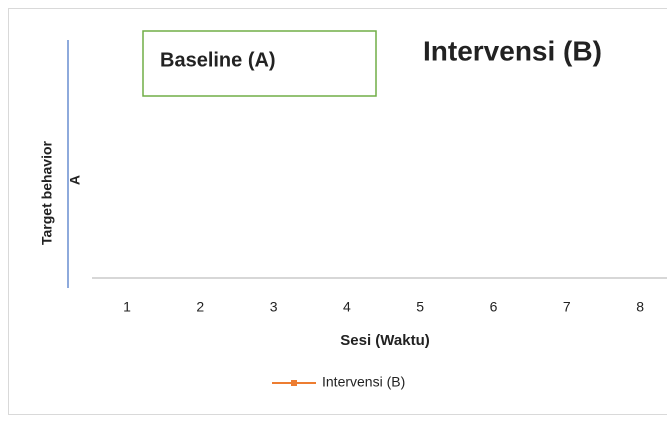 This screenshot has height=422, width=667. What do you see at coordinates (494, 307) in the screenshot?
I see `x-tick-label: 6` at bounding box center [494, 307].